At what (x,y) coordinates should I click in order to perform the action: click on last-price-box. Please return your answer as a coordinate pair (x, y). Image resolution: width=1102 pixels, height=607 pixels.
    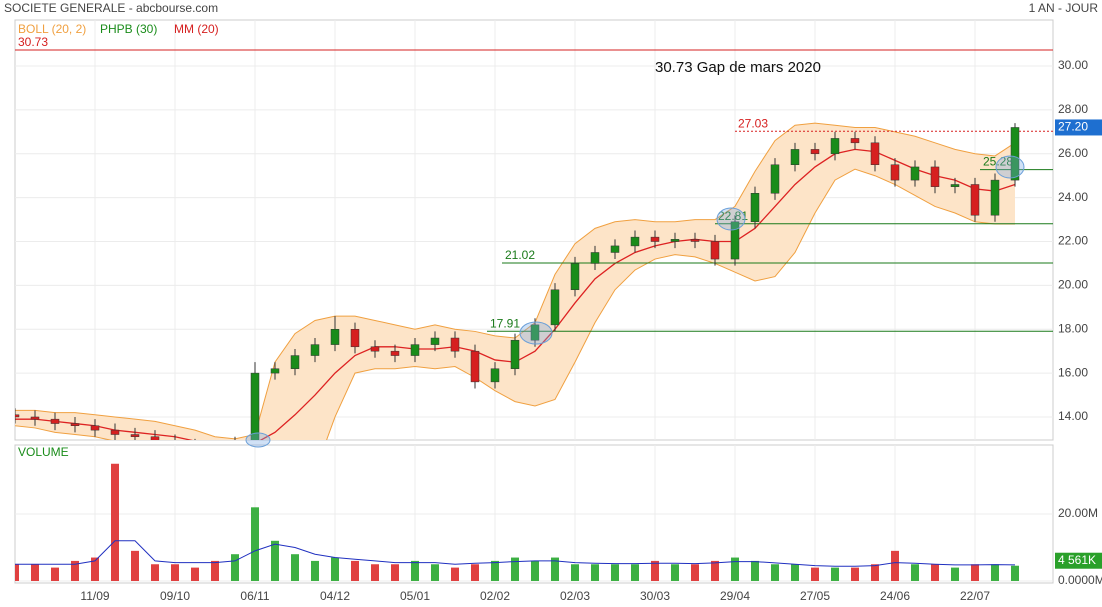
    Looking at the image, I should click on (1078, 127).